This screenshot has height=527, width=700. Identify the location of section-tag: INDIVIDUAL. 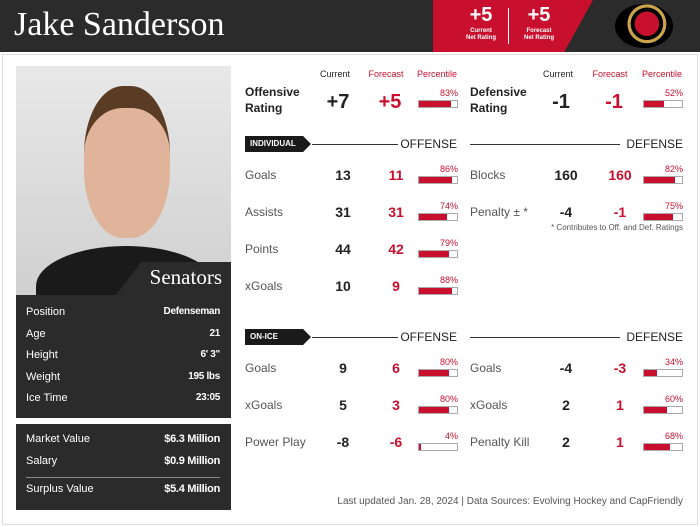
(273, 143).